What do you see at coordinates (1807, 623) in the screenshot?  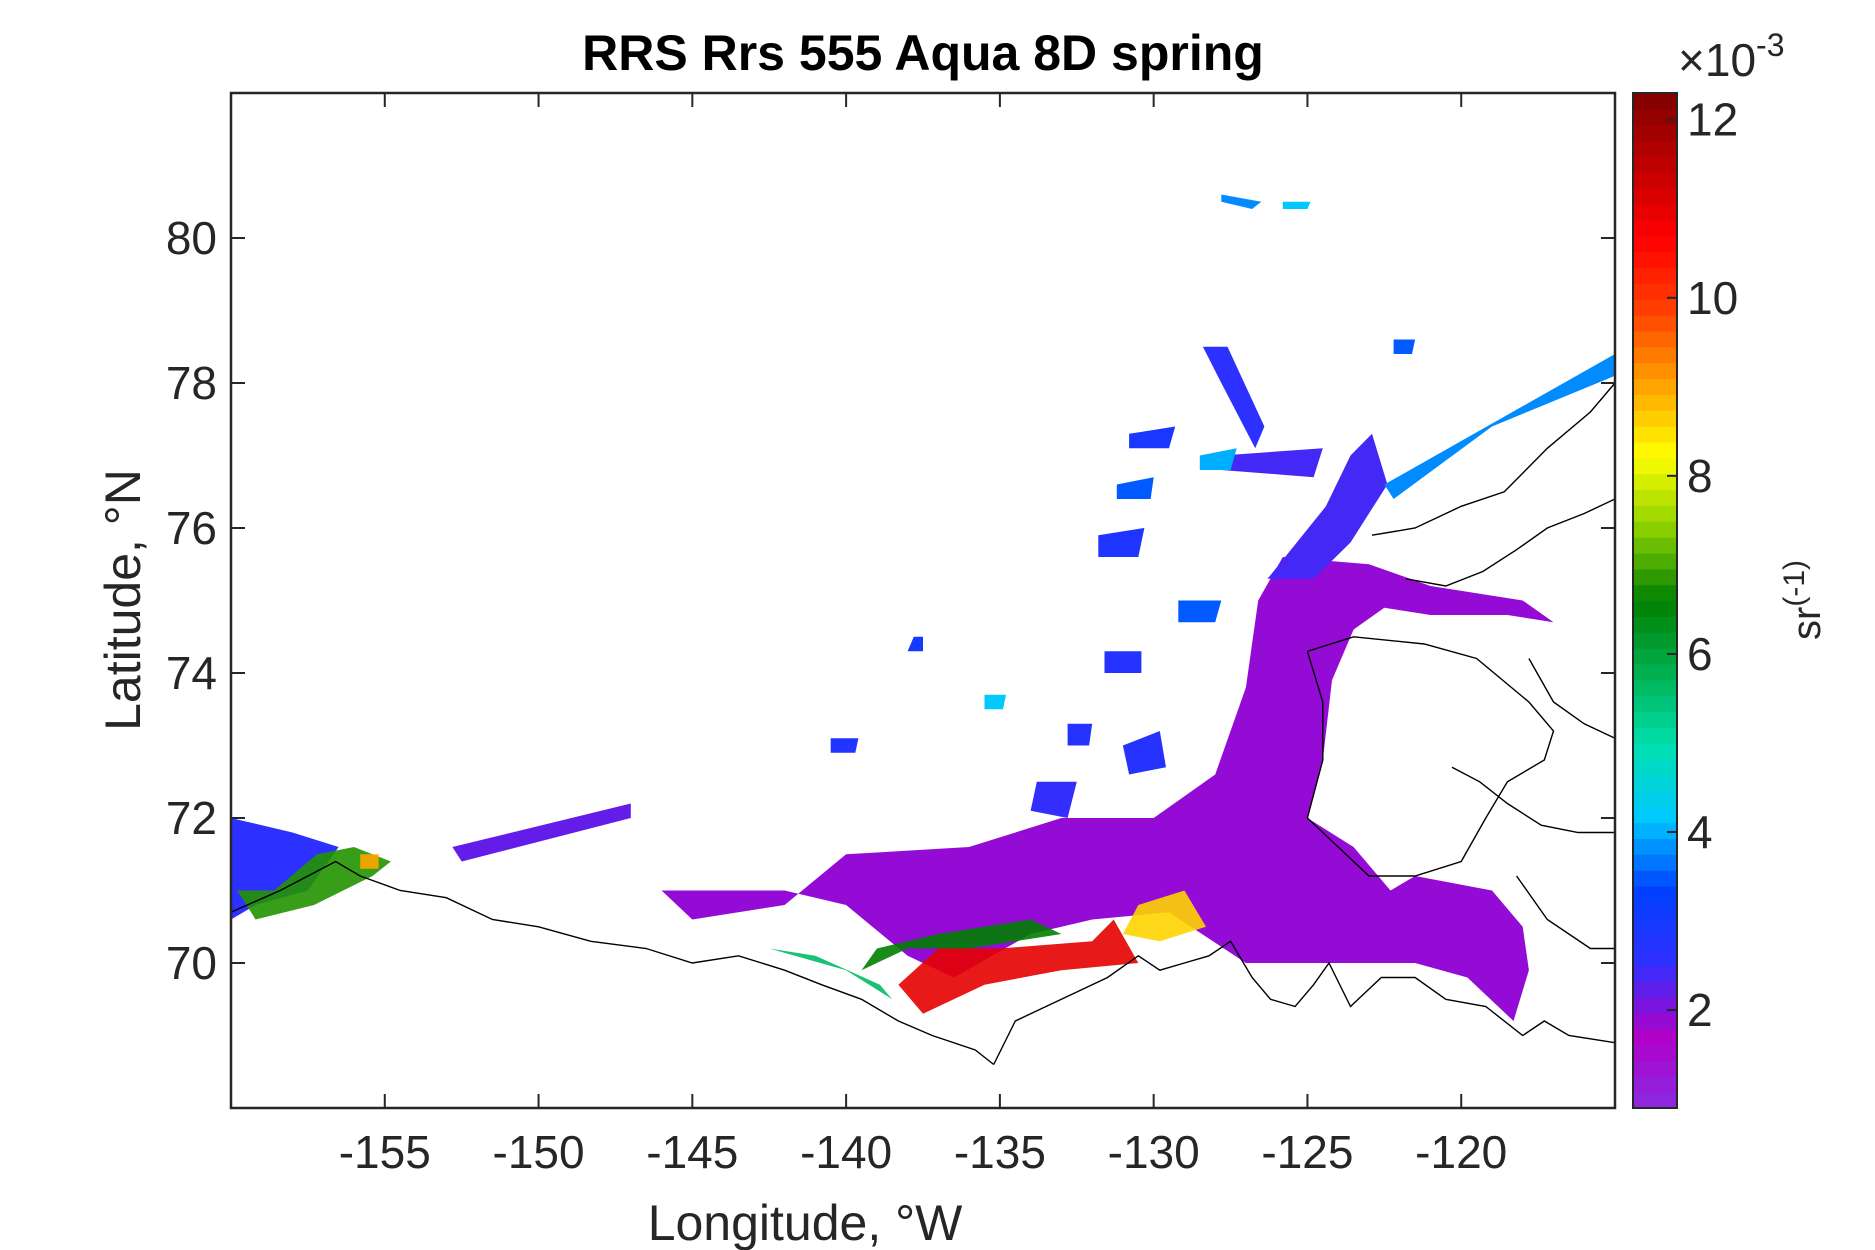 I see `colorbar-label-base: sr` at bounding box center [1807, 623].